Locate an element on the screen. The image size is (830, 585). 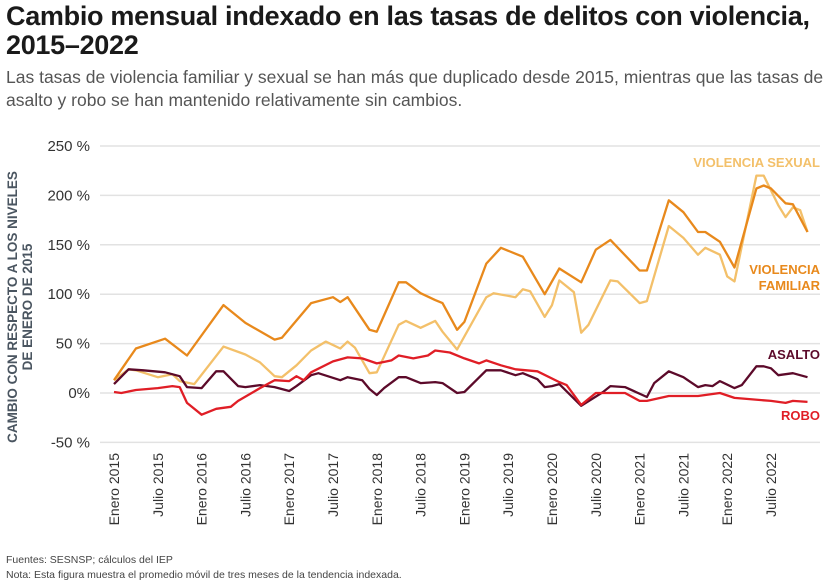
y-tick-label: 50 % is located at coordinates (73, 344).